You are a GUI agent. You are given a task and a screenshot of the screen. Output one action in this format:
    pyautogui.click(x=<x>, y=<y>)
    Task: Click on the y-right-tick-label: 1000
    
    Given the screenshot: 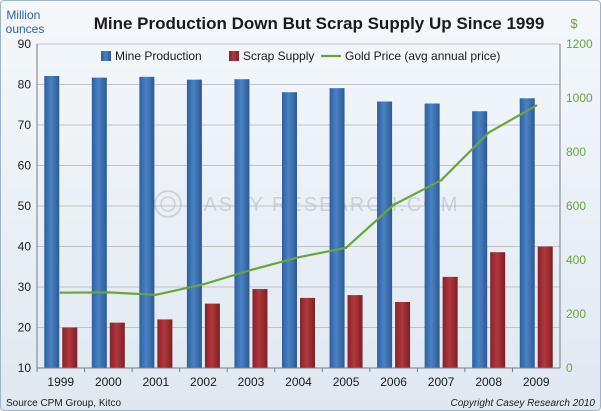 What is the action you would take?
    pyautogui.click(x=579, y=98)
    